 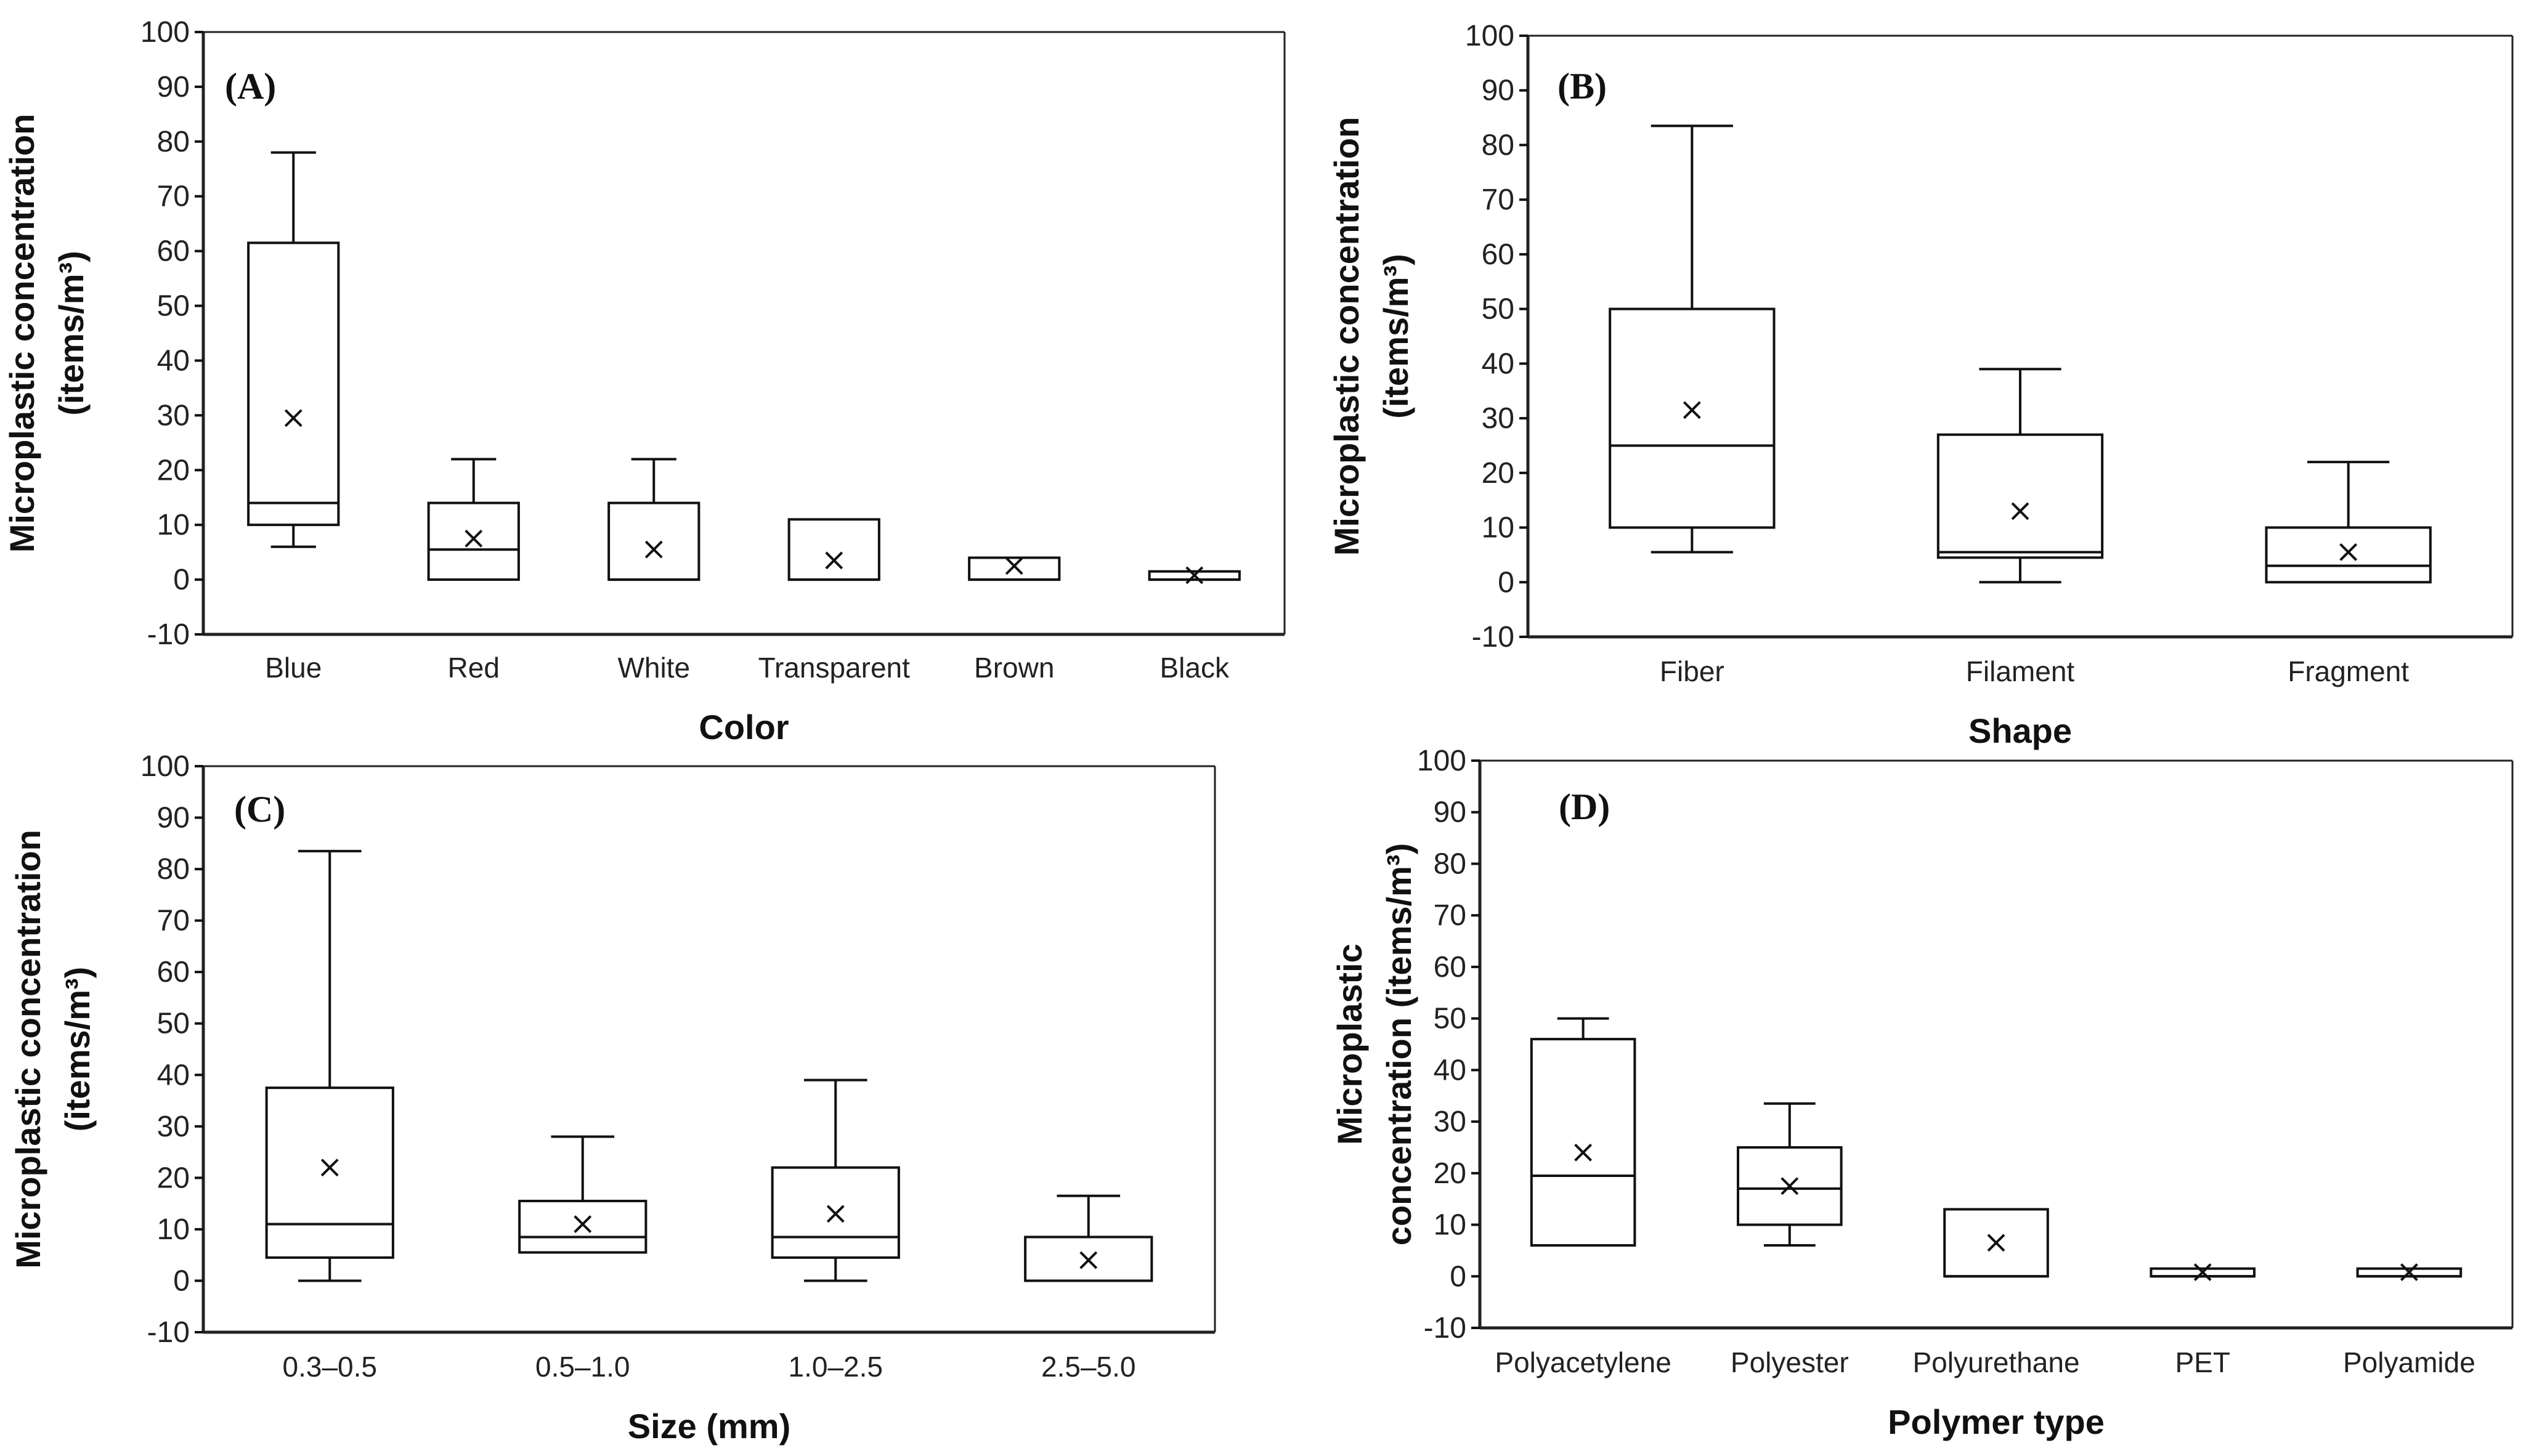 I want to click on x-axis-label: Color, so click(x=744, y=727).